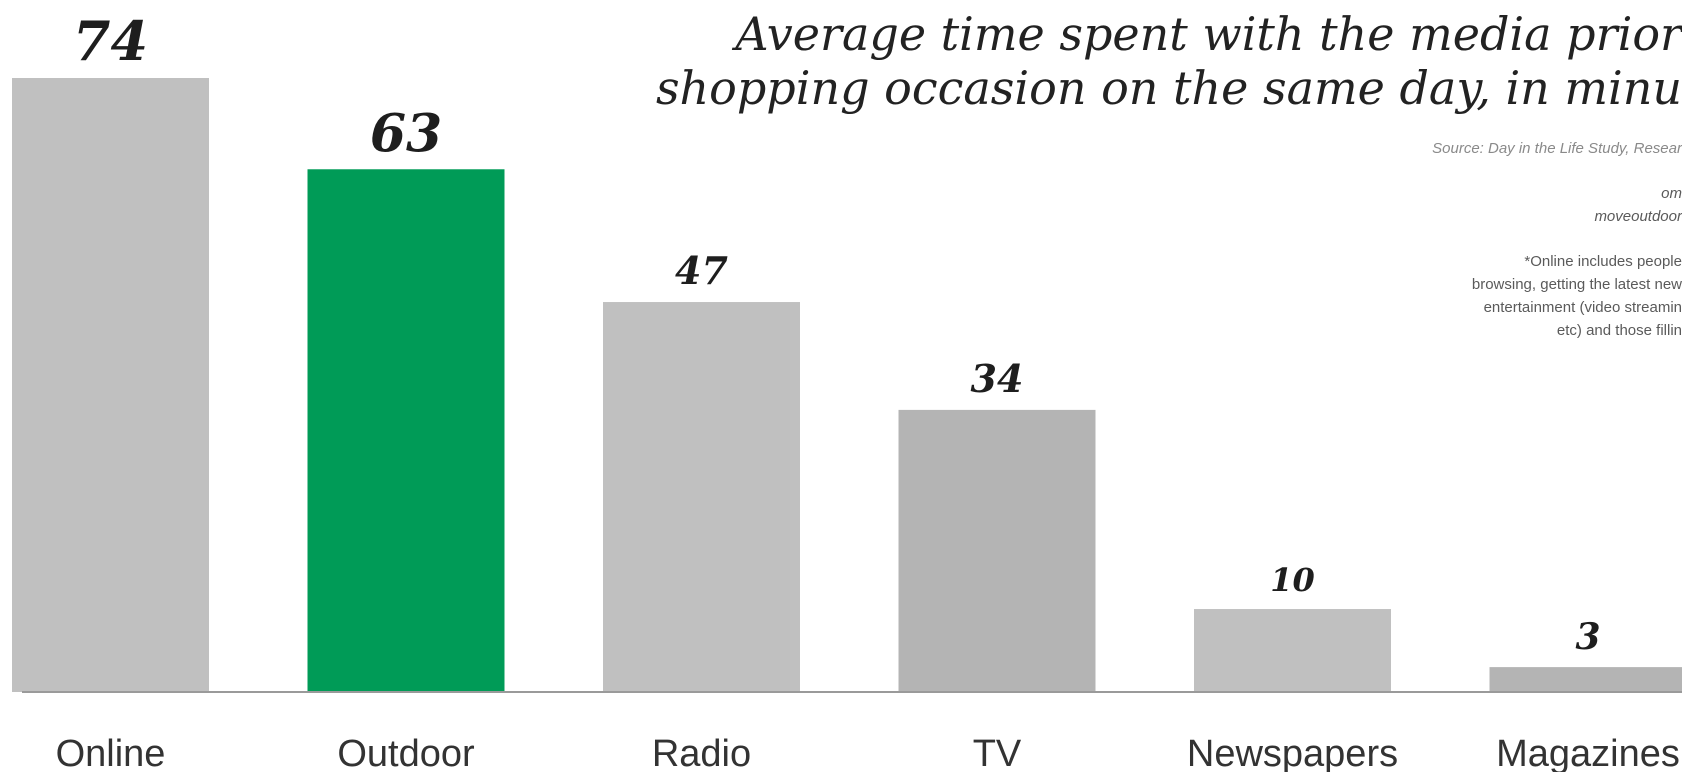 This screenshot has height=772, width=1682. What do you see at coordinates (997, 752) in the screenshot?
I see `category-label-tv: TV` at bounding box center [997, 752].